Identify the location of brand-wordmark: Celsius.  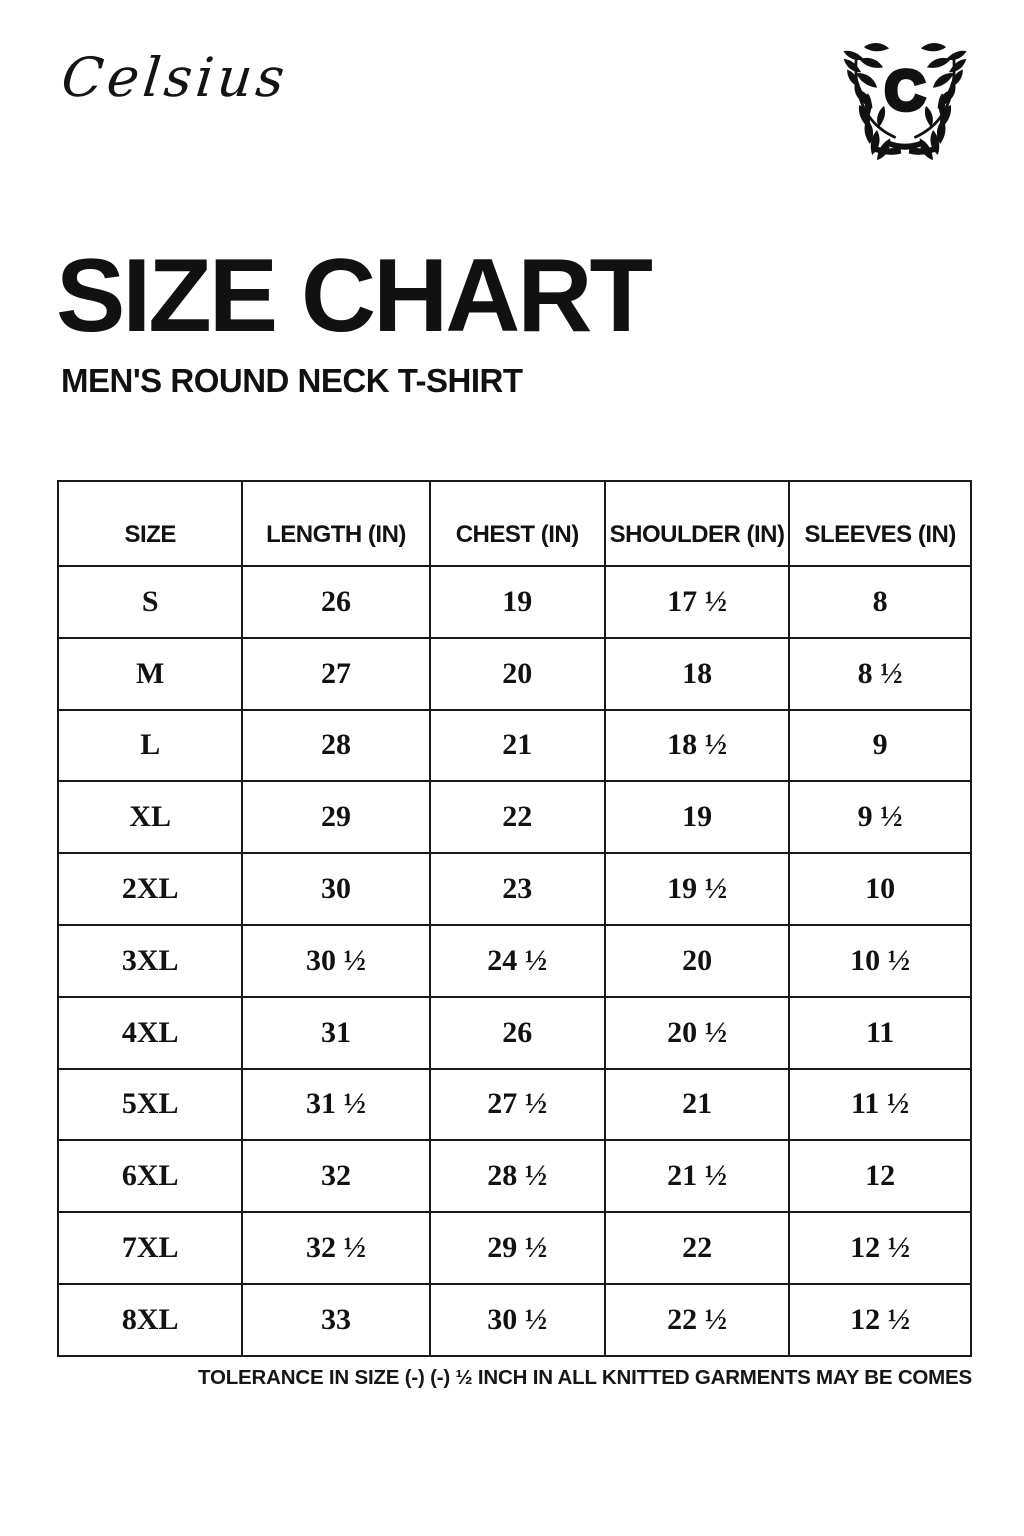
(175, 77).